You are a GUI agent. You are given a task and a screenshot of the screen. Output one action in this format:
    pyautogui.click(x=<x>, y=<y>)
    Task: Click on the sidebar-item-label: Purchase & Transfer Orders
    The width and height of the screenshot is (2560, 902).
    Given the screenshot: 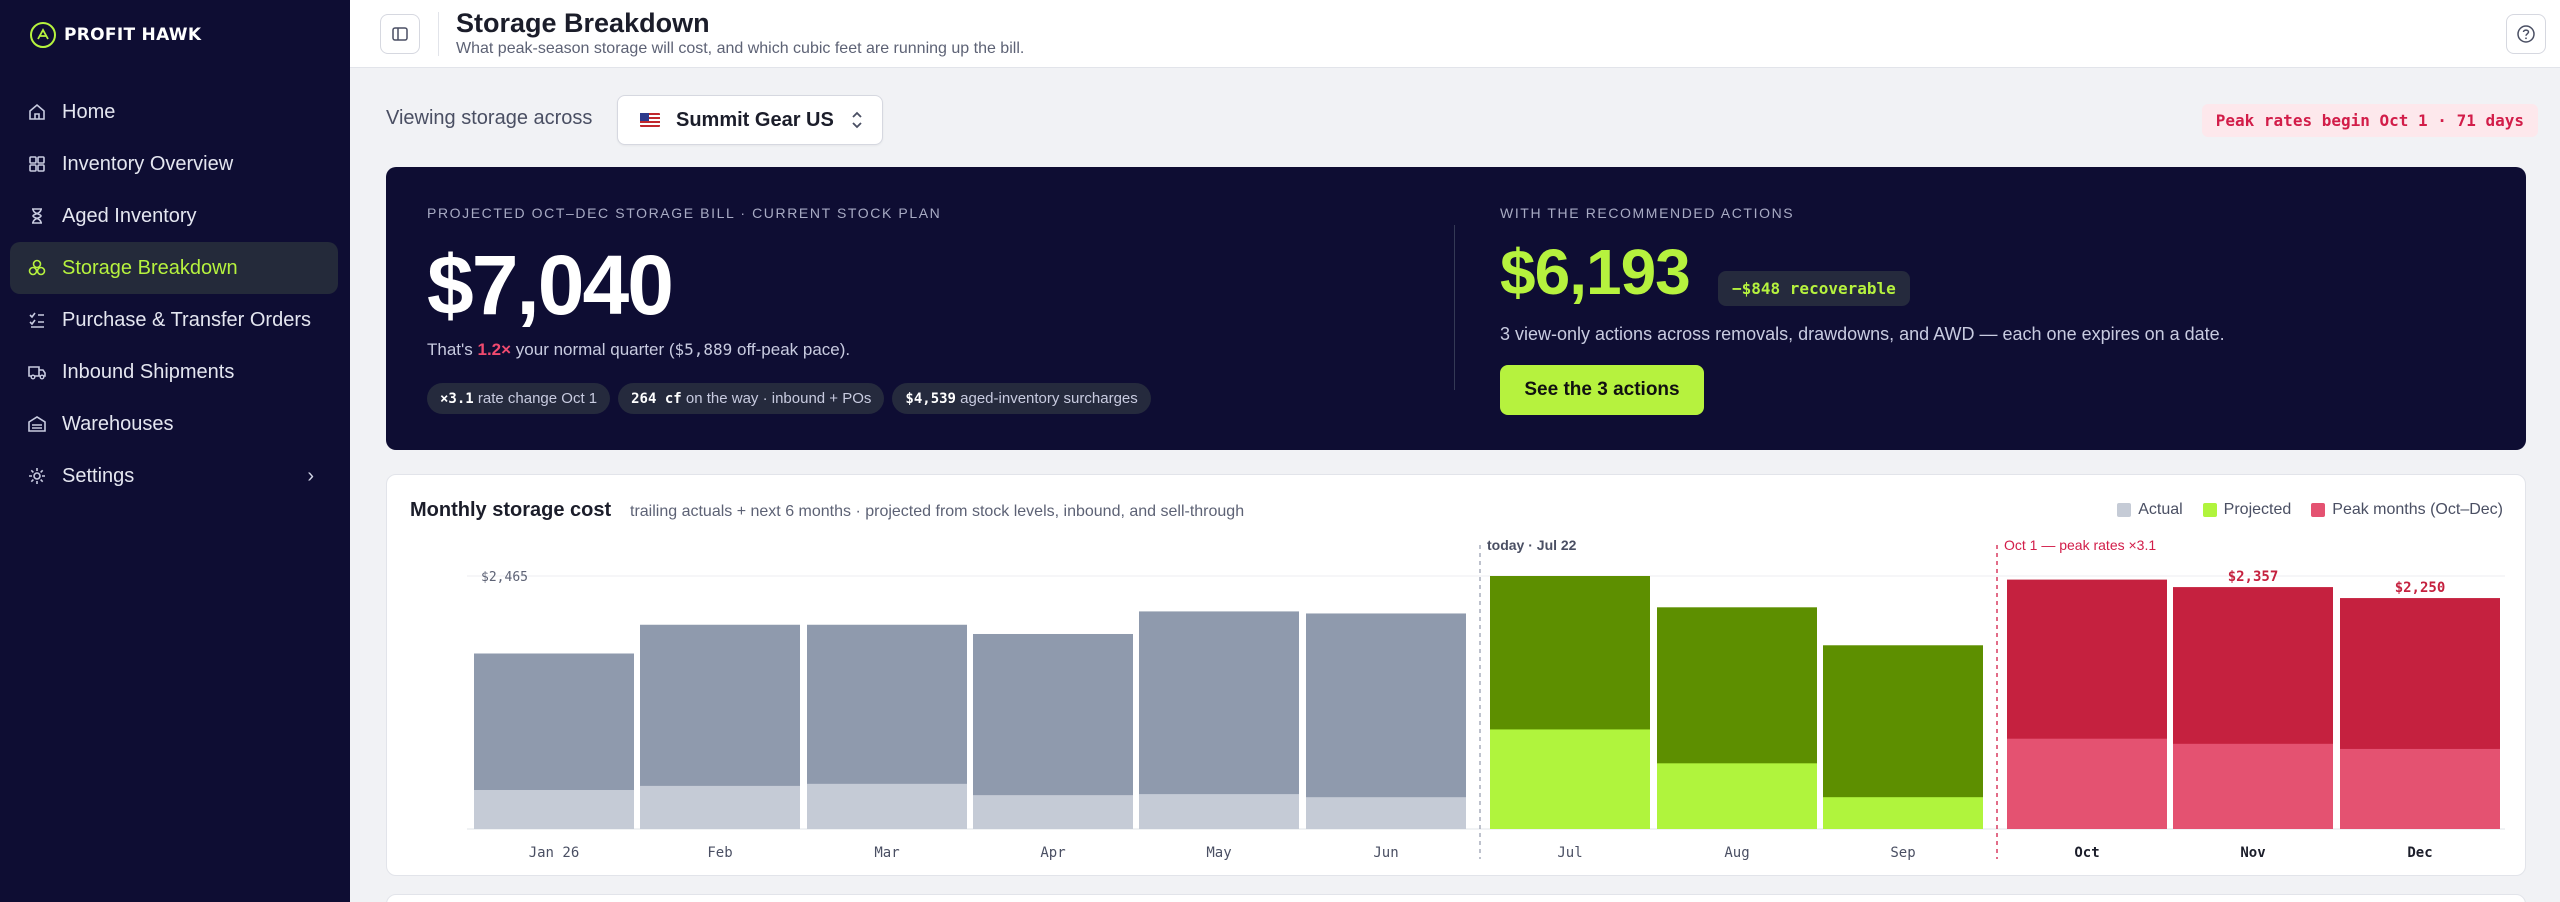 What is the action you would take?
    pyautogui.click(x=186, y=319)
    